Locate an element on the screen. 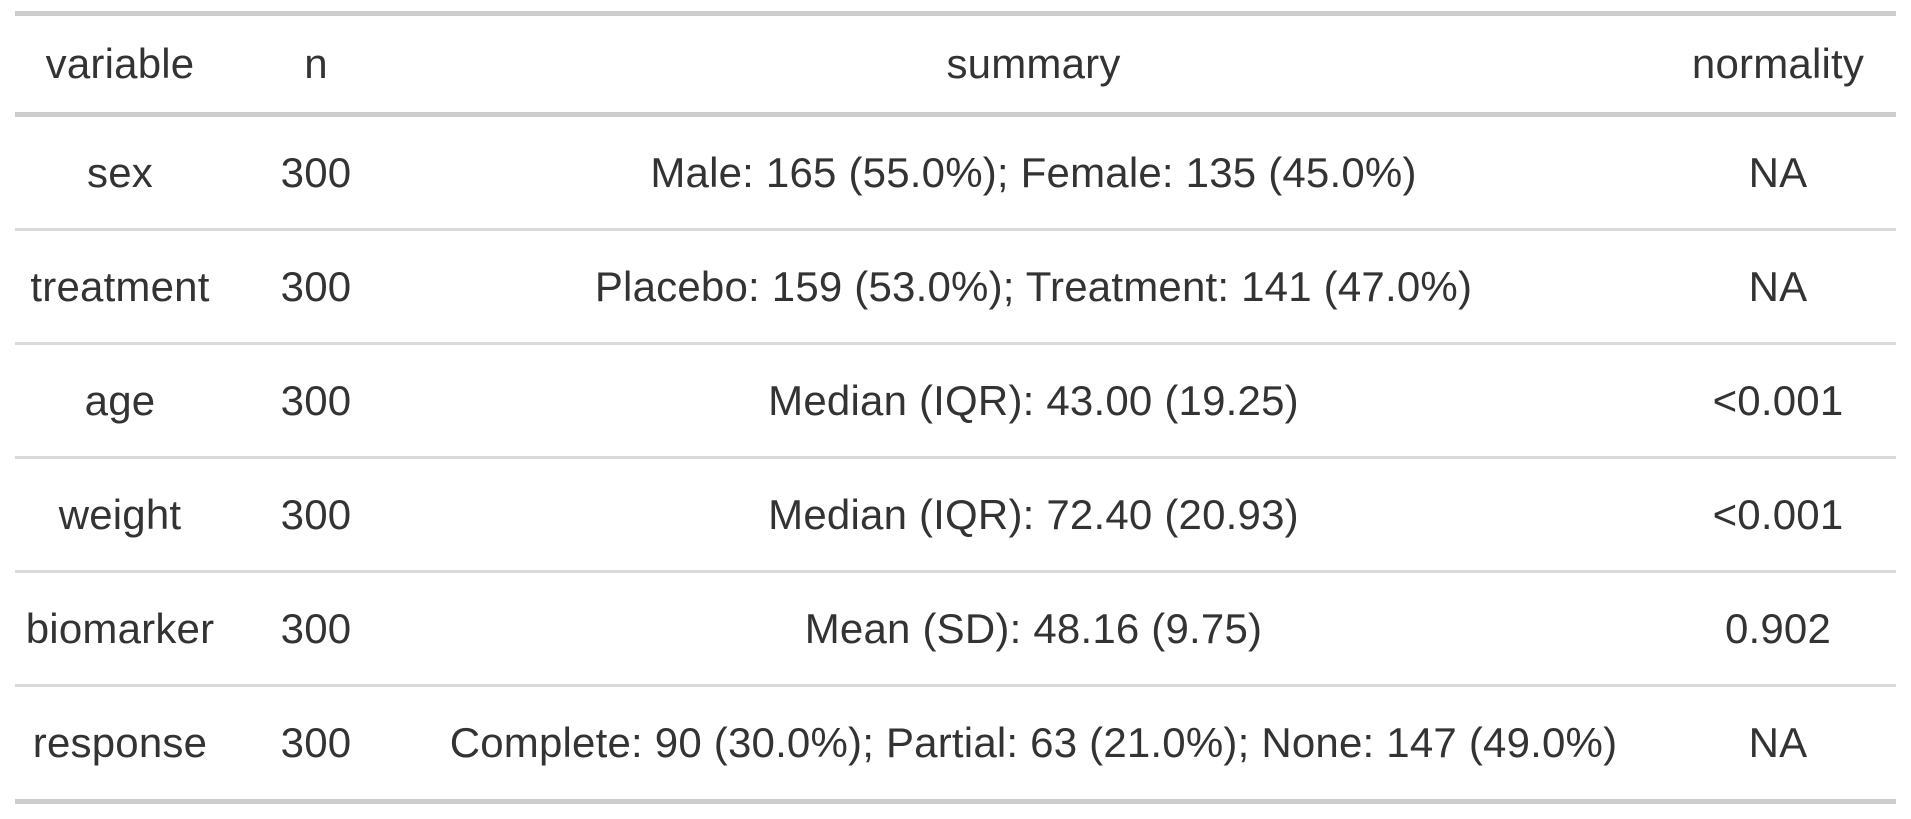  cell-variable: response is located at coordinates (120, 744).